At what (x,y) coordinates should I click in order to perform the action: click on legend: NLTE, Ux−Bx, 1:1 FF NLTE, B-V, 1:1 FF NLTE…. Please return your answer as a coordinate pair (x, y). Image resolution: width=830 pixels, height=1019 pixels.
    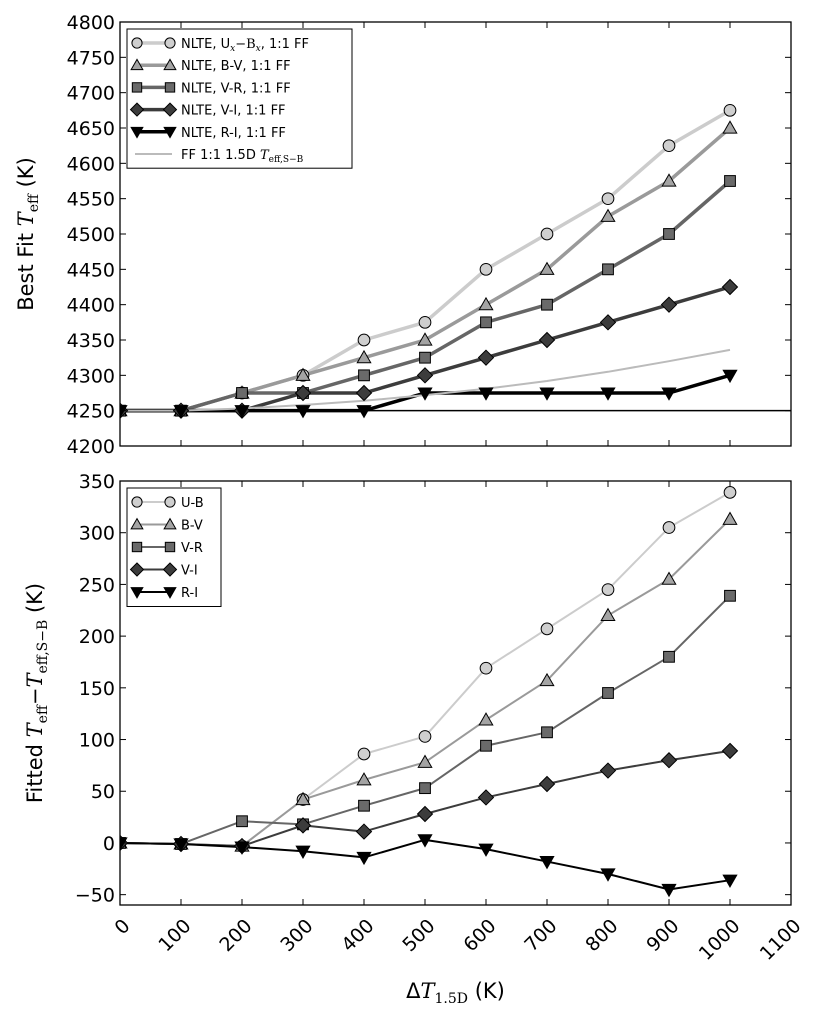
    Looking at the image, I should click on (239, 98).